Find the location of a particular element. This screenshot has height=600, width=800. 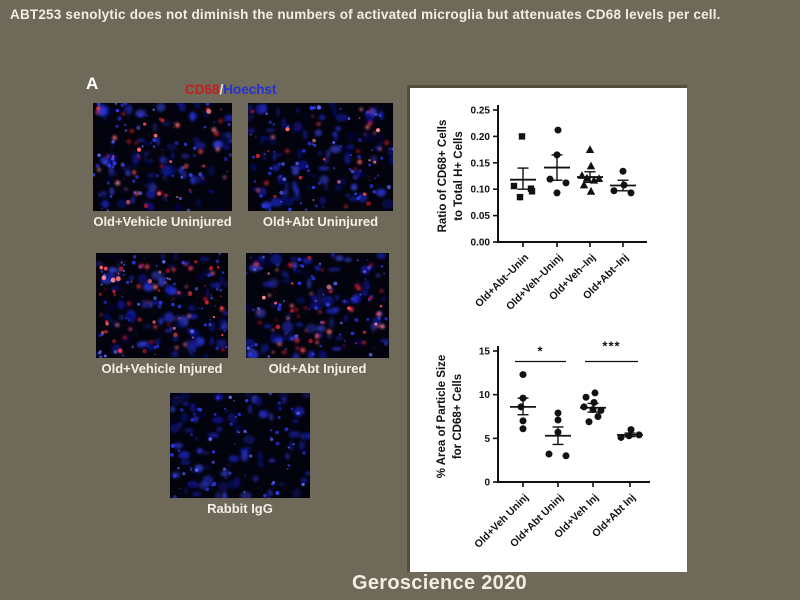

stain-legend: CD68/Hoechst is located at coordinates (231, 89).